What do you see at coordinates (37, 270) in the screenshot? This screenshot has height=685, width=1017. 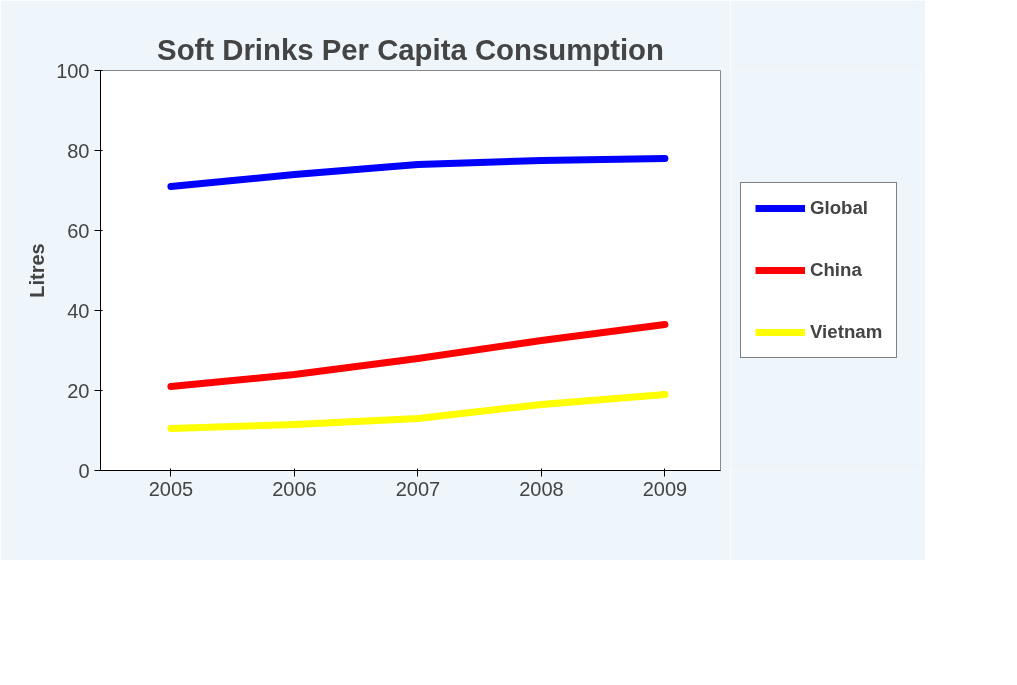 I see `y-axis-title: Litres` at bounding box center [37, 270].